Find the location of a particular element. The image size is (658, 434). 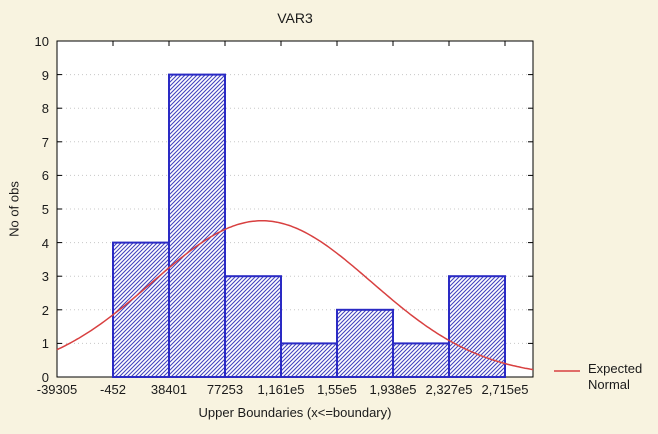

chart-title: VAR3 is located at coordinates (295, 18).